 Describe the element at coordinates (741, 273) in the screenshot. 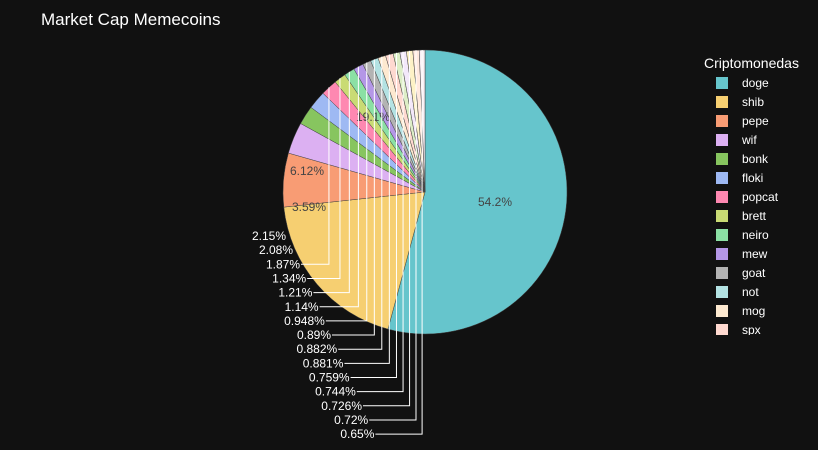

I see `legend-item-goat: goat` at that location.